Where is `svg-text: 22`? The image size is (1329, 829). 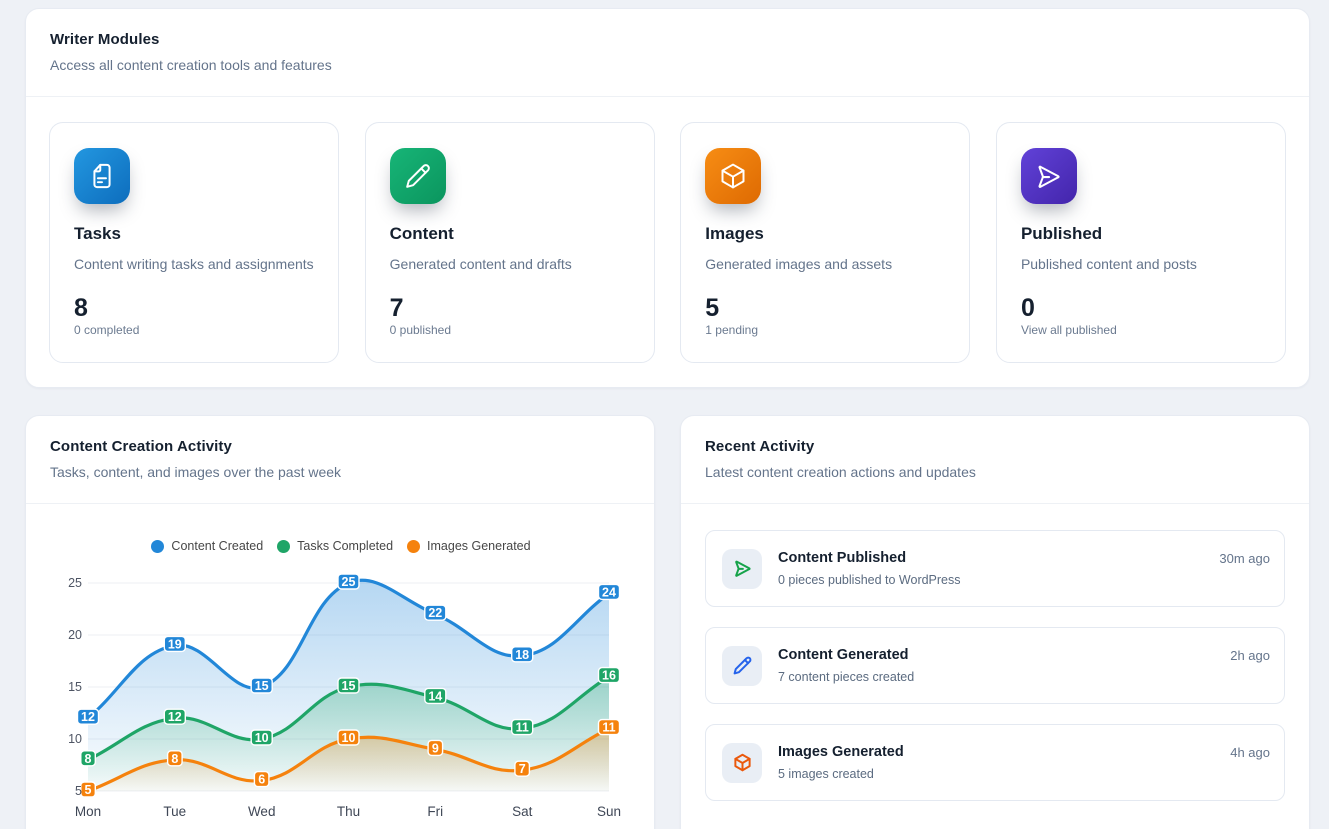 svg-text: 22 is located at coordinates (435, 613).